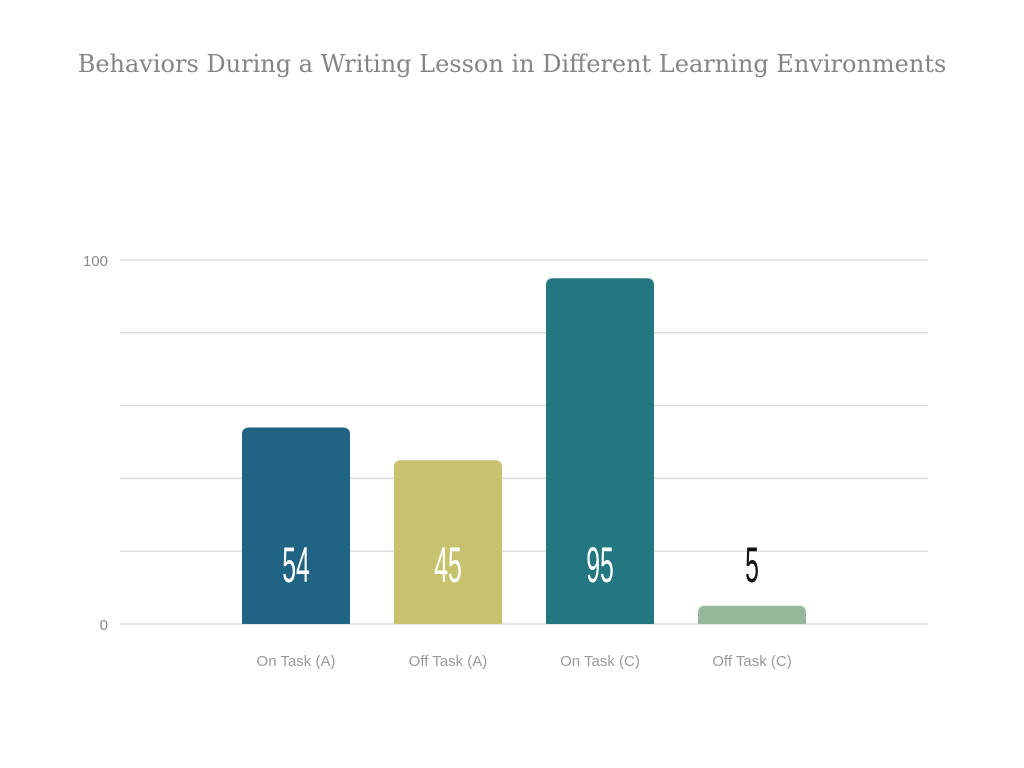 The image size is (1024, 768). Describe the element at coordinates (448, 566) in the screenshot. I see `data-label: 45` at that location.